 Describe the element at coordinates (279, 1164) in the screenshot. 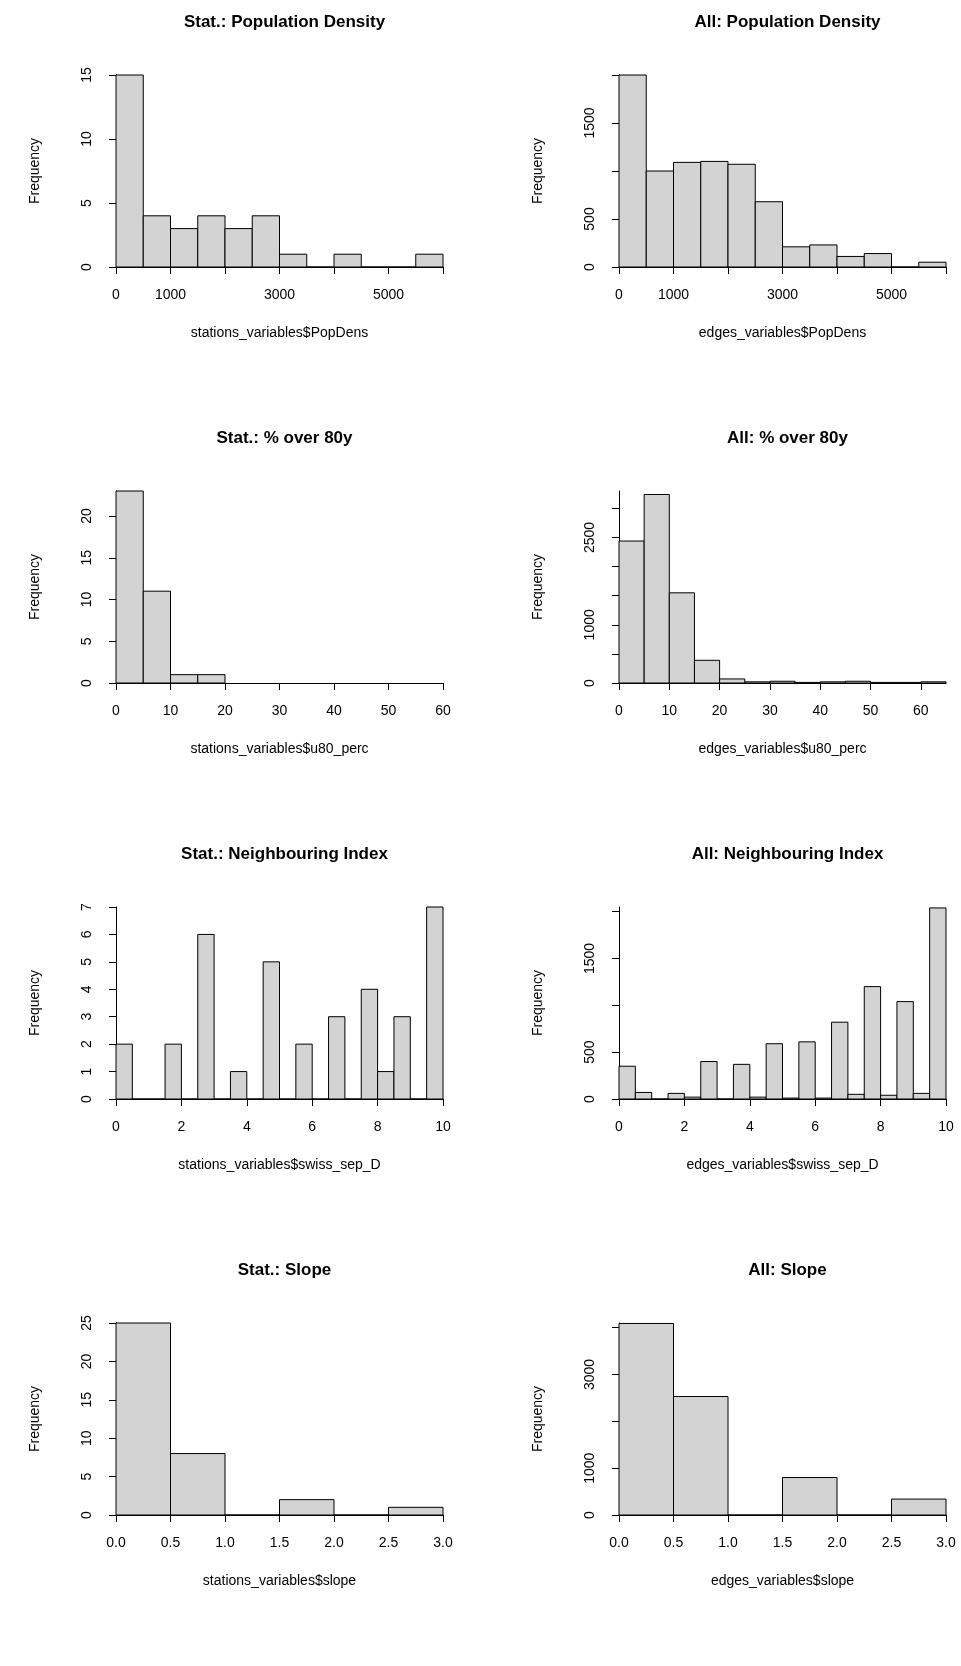

I see `x-axis-title: stations_variables$swiss_sep_D` at that location.